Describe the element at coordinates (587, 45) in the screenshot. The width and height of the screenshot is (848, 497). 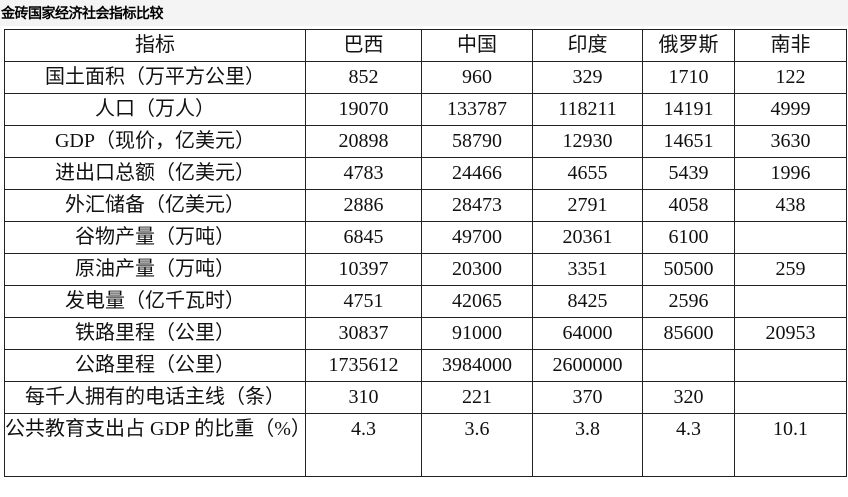
I see `header-cell: 印度` at that location.